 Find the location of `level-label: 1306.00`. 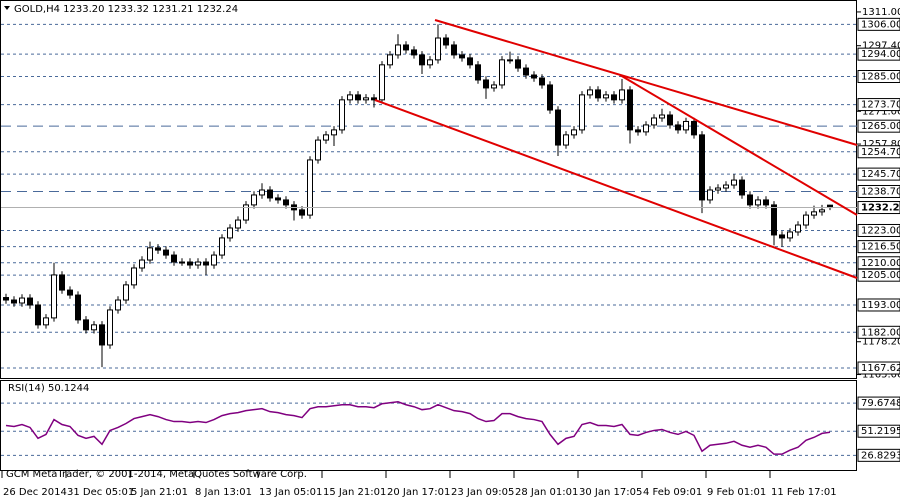

level-label: 1306.00 is located at coordinates (880, 24).